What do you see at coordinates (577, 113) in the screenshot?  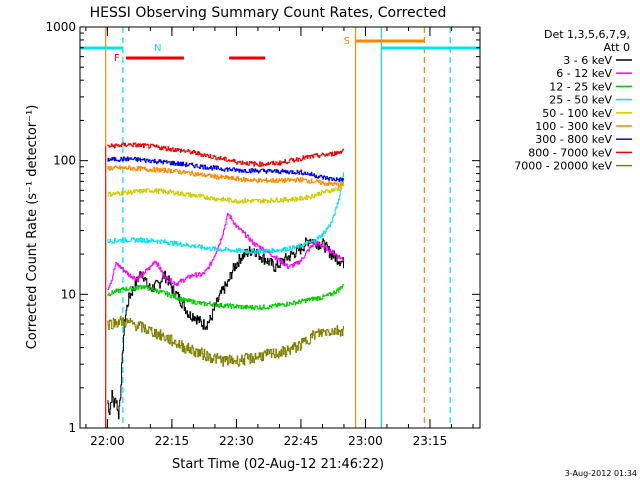 I see `legend-entry-label: 50 - 100 keV` at bounding box center [577, 113].